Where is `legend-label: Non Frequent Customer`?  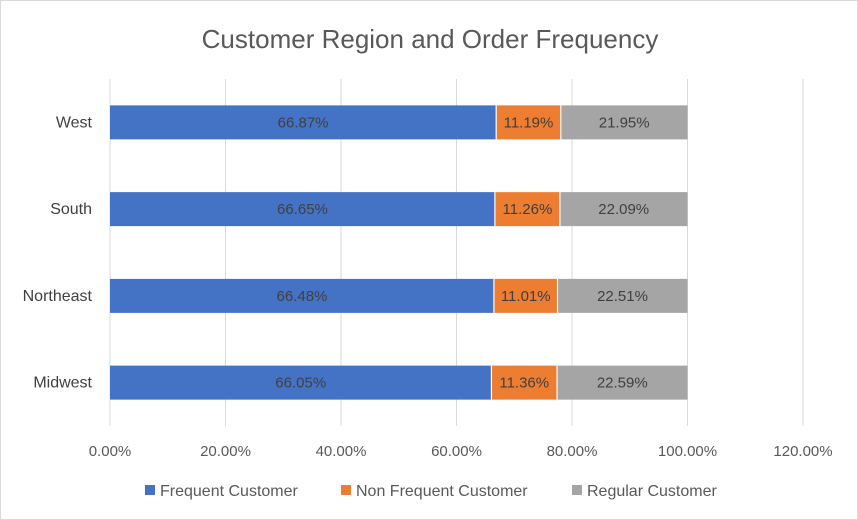
legend-label: Non Frequent Customer is located at coordinates (442, 491).